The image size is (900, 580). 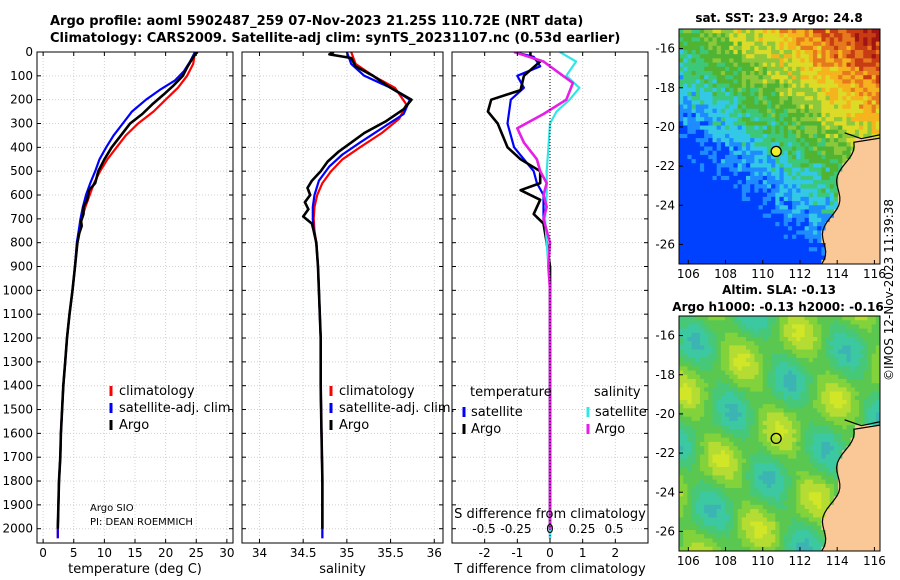 I want to click on x-tick-label: -2, so click(x=485, y=553).